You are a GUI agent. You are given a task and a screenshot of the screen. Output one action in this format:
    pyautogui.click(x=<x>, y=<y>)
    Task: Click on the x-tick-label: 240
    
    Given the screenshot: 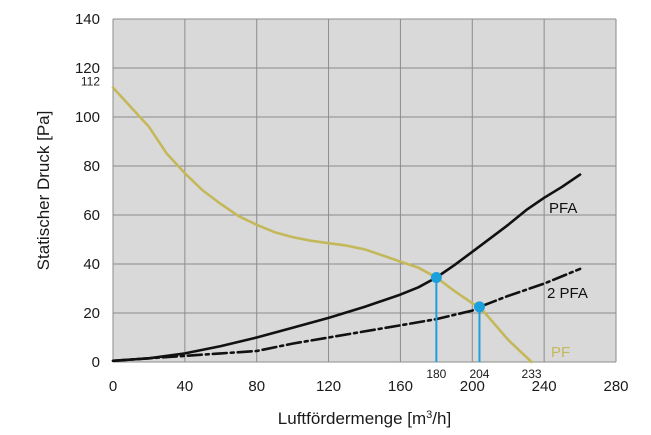 What is the action you would take?
    pyautogui.click(x=544, y=386)
    